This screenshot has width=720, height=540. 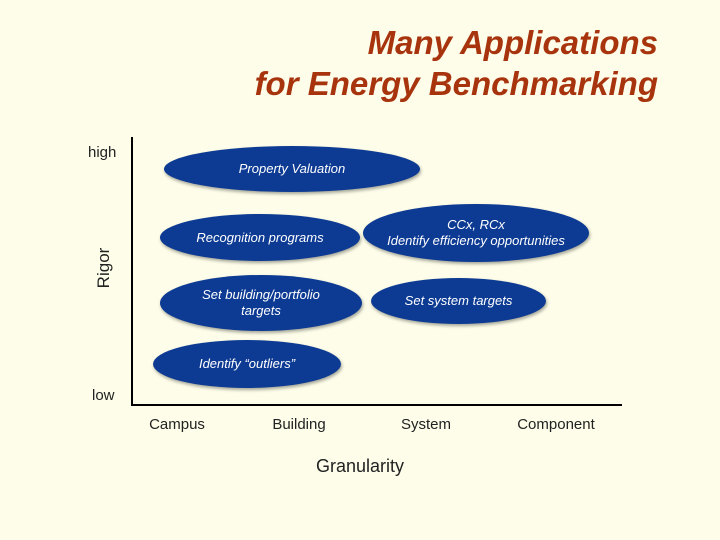 What do you see at coordinates (261, 294) in the screenshot?
I see `set-building-label-line-1: Set building/portfolio` at bounding box center [261, 294].